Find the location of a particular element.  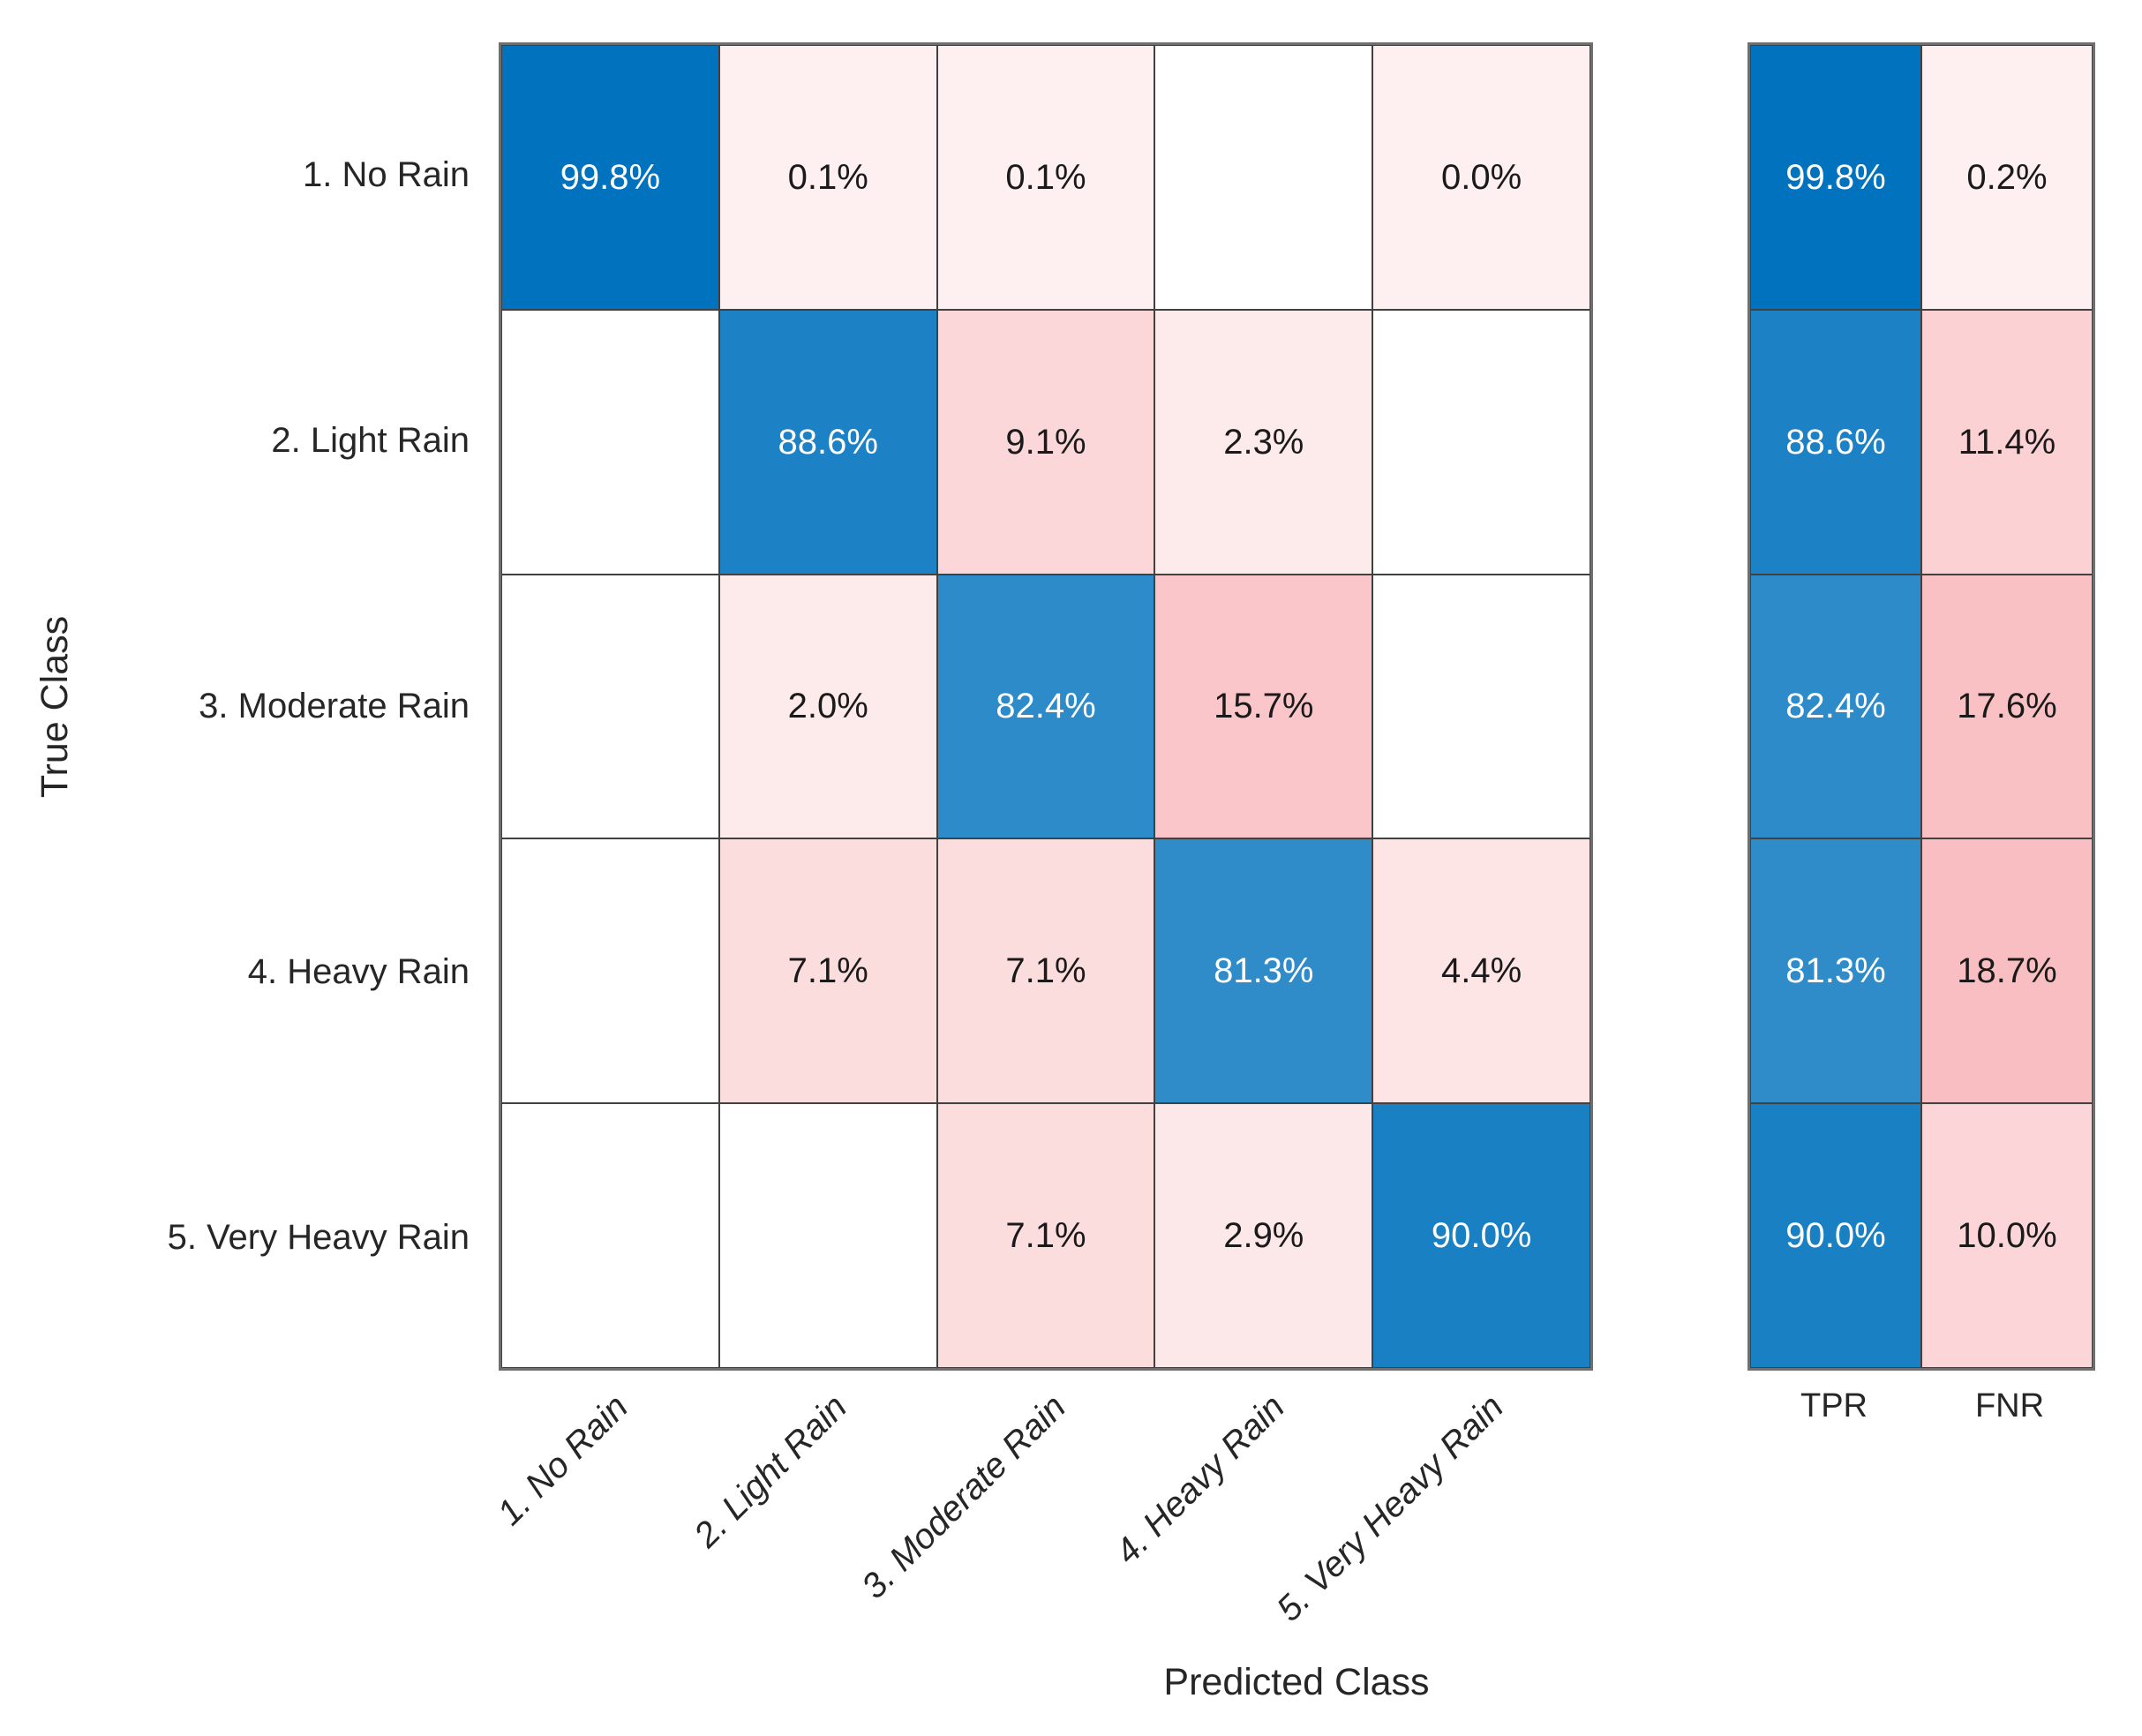

matrix-cell-r2c4: 2.3% is located at coordinates (1263, 442).